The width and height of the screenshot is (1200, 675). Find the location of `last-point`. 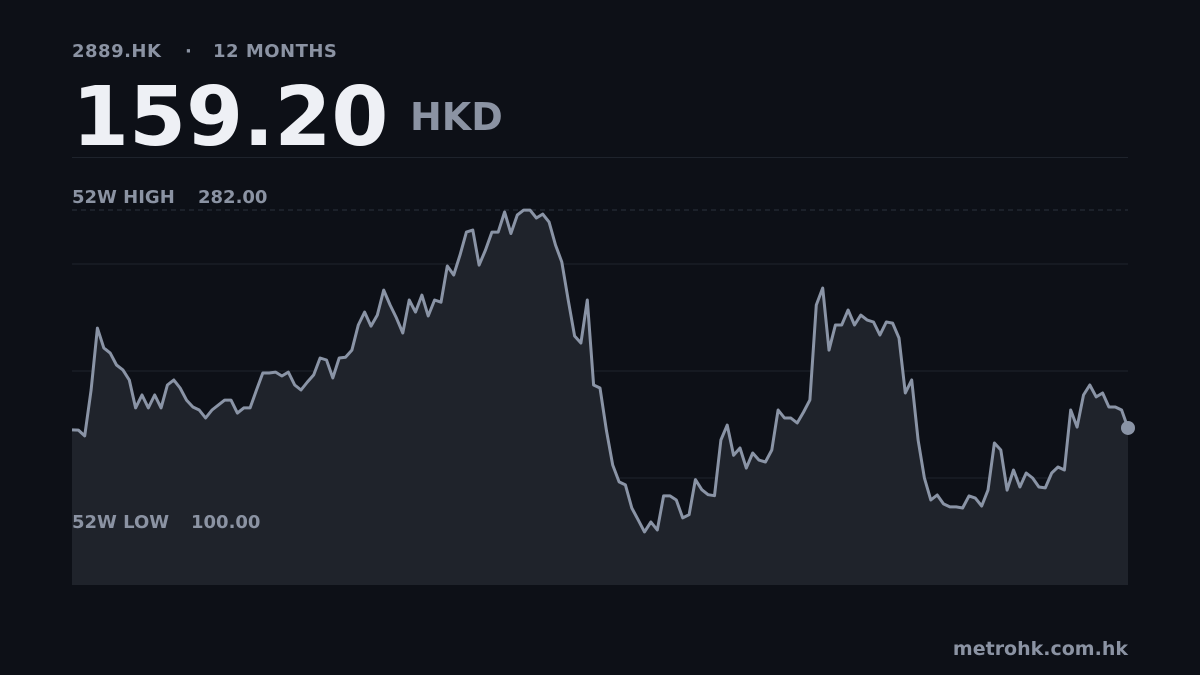

last-point is located at coordinates (1128, 427).